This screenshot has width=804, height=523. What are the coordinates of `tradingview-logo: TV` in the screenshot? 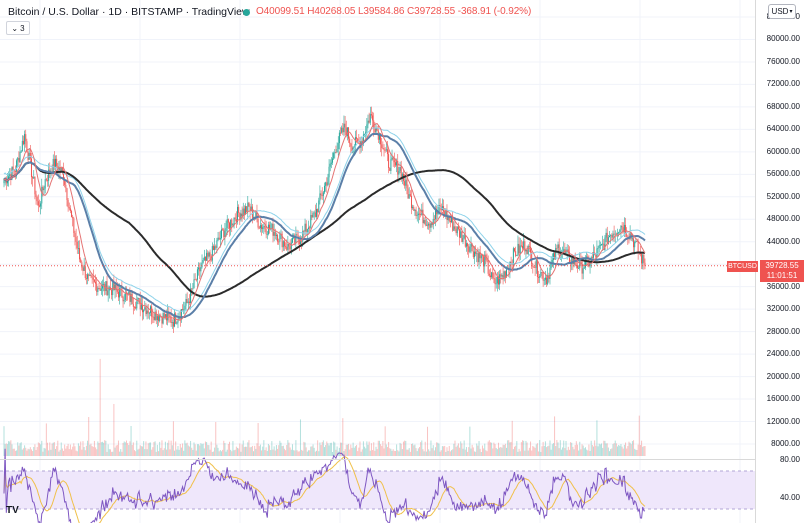 It's located at (12, 510).